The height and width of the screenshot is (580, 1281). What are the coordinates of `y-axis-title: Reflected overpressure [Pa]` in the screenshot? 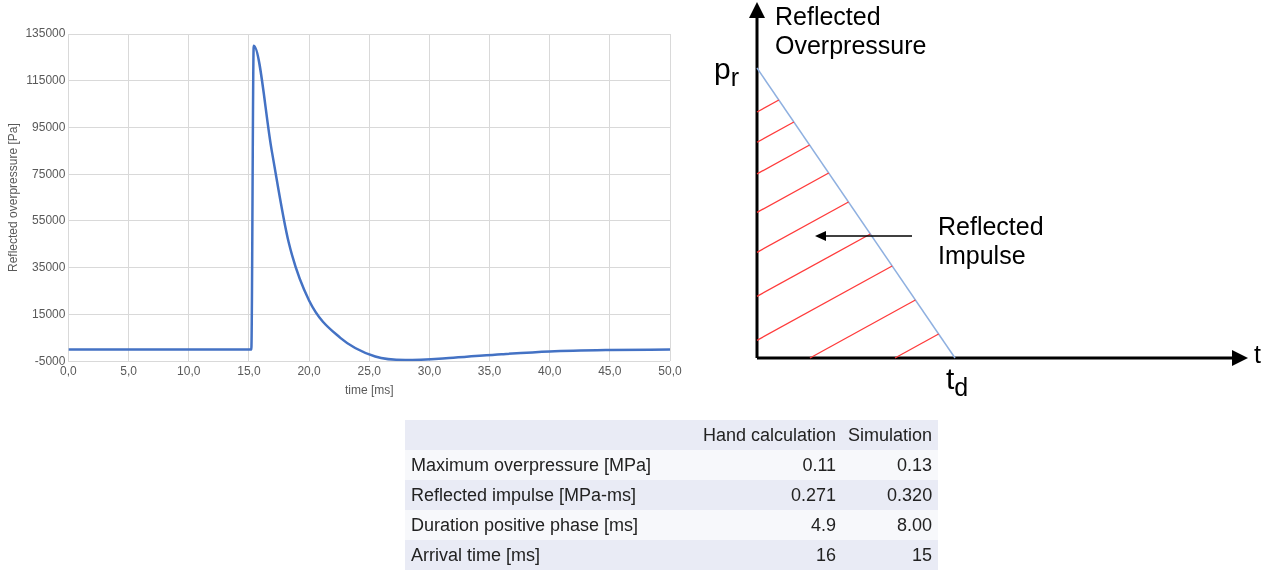 It's located at (12, 197).